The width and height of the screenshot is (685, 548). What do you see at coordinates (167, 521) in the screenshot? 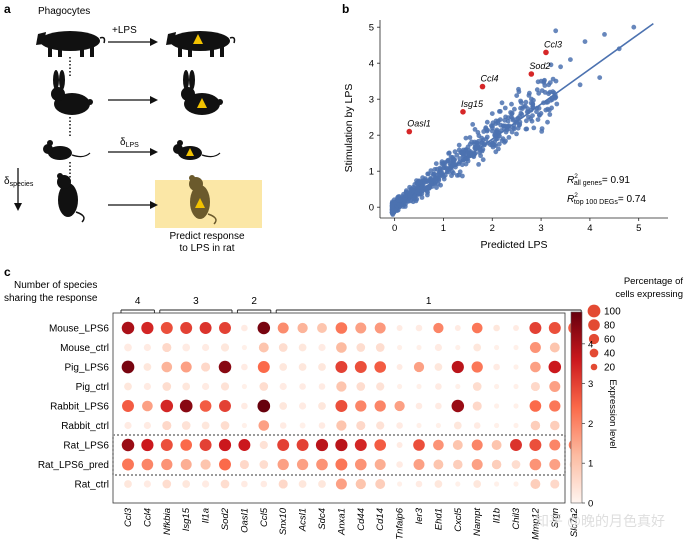
I see `column-label: Nfkbia` at bounding box center [167, 521].